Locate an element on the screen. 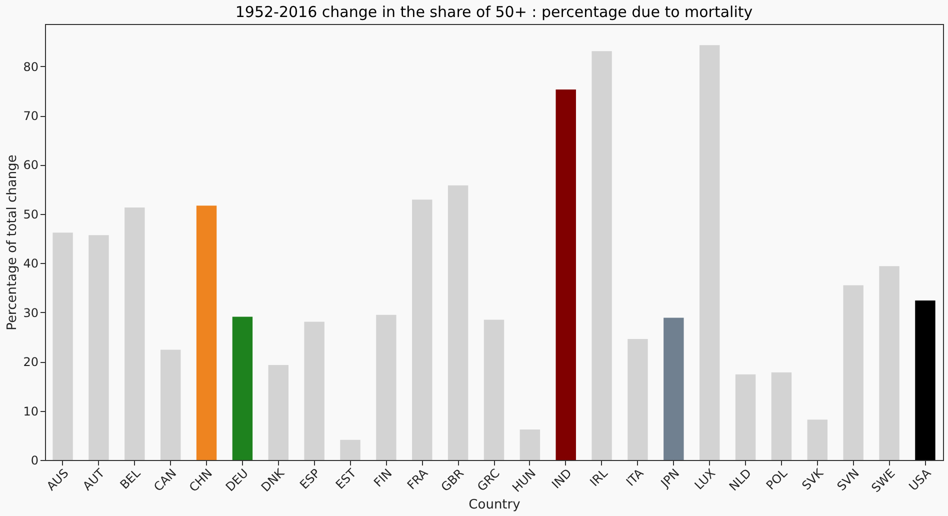 Image resolution: width=948 pixels, height=516 pixels. x-tick-label: USA is located at coordinates (920, 480).